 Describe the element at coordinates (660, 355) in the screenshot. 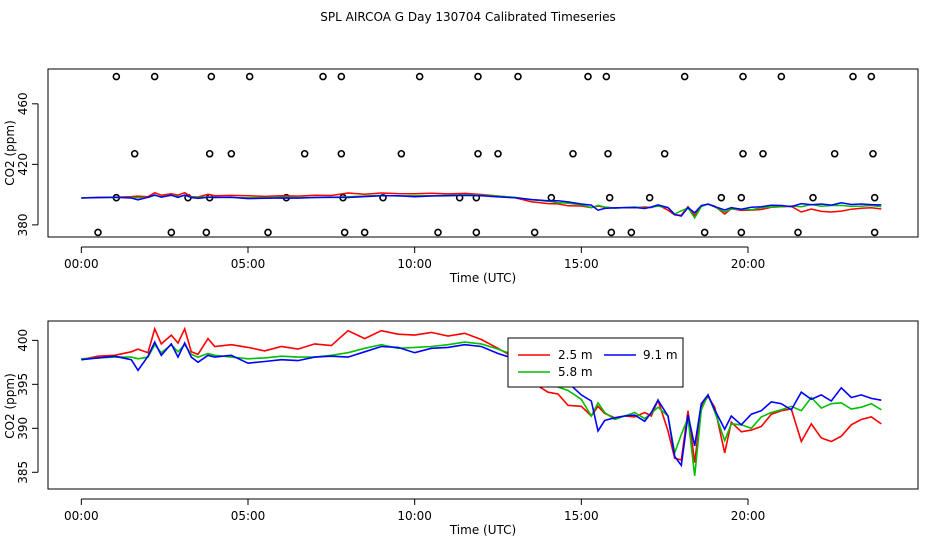

I see `legend-label-9.1m: 9.1 m` at that location.